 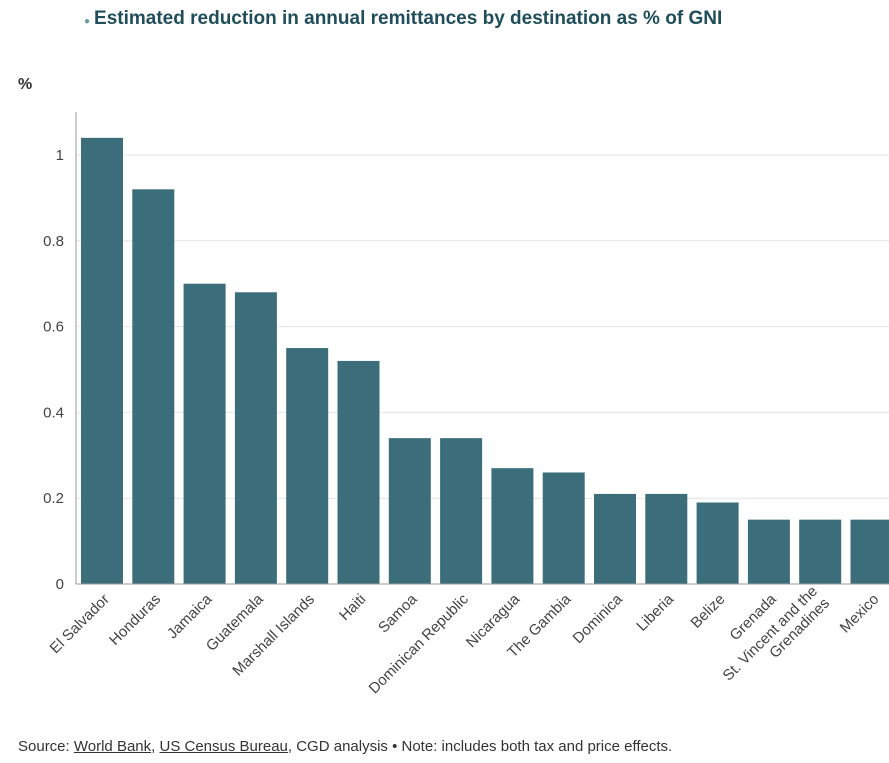 I want to click on x-category-label: Jamaica, so click(x=190, y=616).